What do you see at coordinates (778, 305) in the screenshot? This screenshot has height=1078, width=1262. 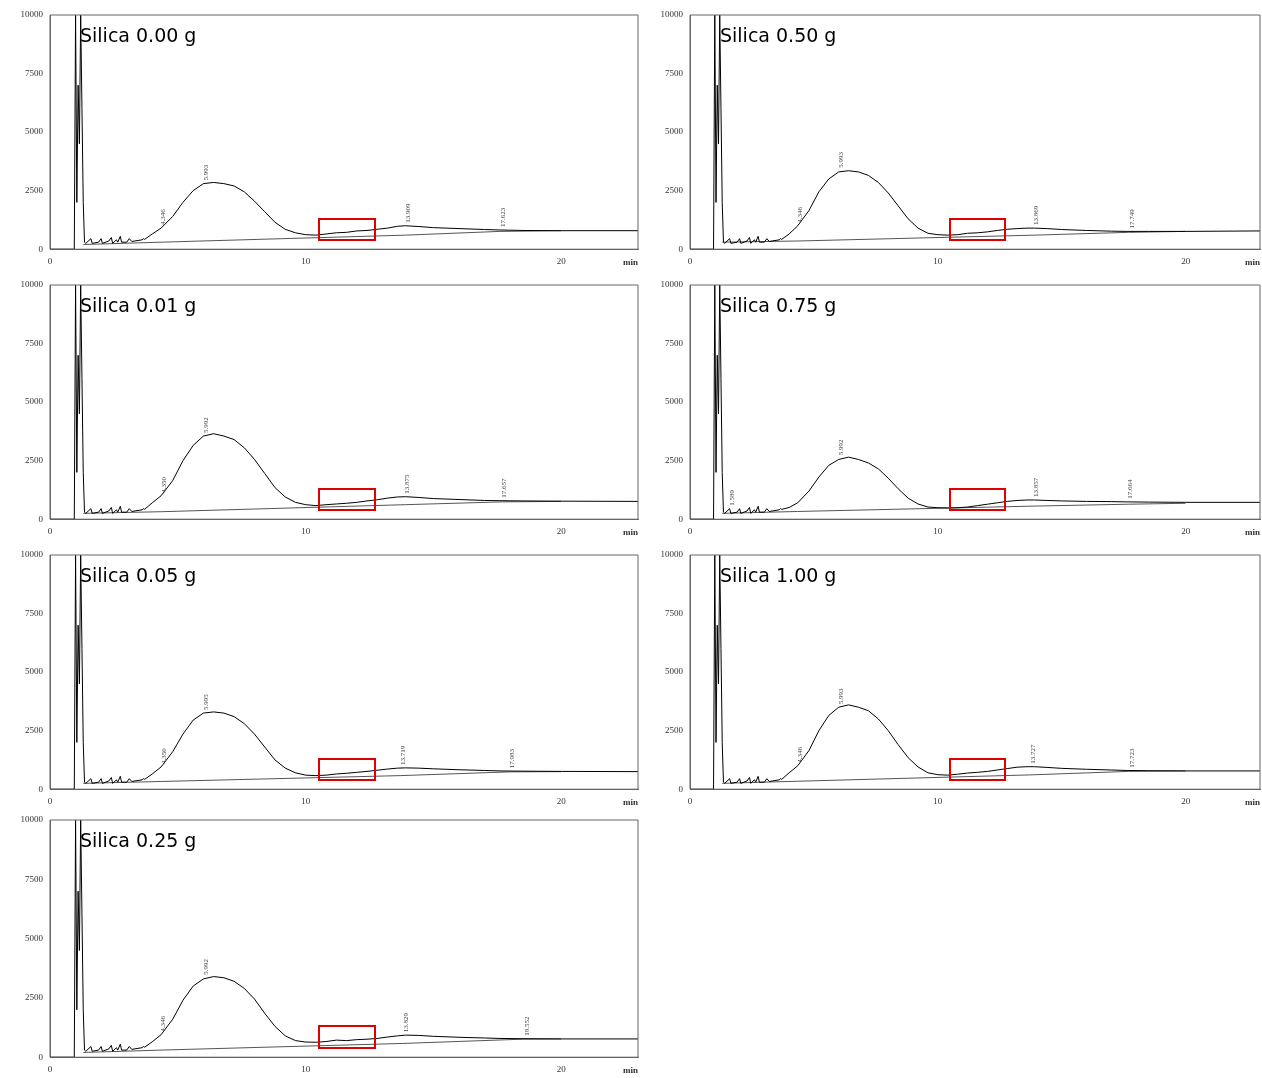 I see `text: Silica 0.75 g` at bounding box center [778, 305].